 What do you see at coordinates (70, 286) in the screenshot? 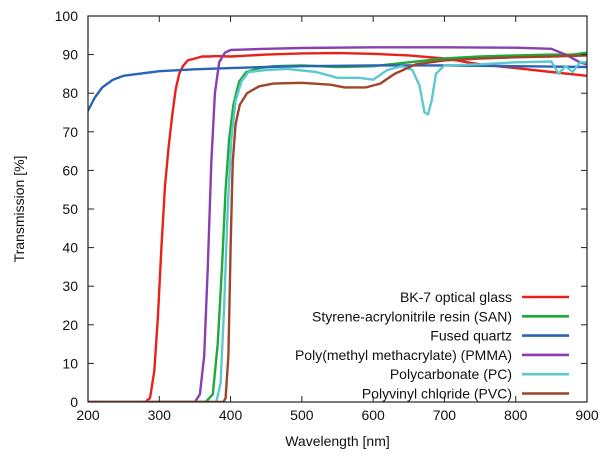
I see `y-tick-label: 30` at bounding box center [70, 286].